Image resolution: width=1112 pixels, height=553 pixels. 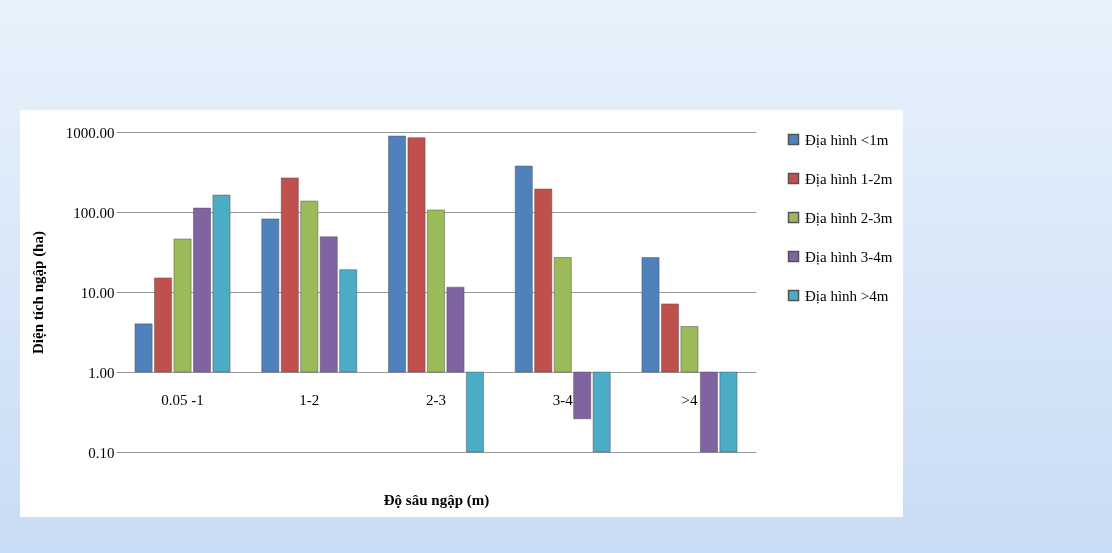 What do you see at coordinates (101, 372) in the screenshot?
I see `y-tick-label: 1.00` at bounding box center [101, 372].